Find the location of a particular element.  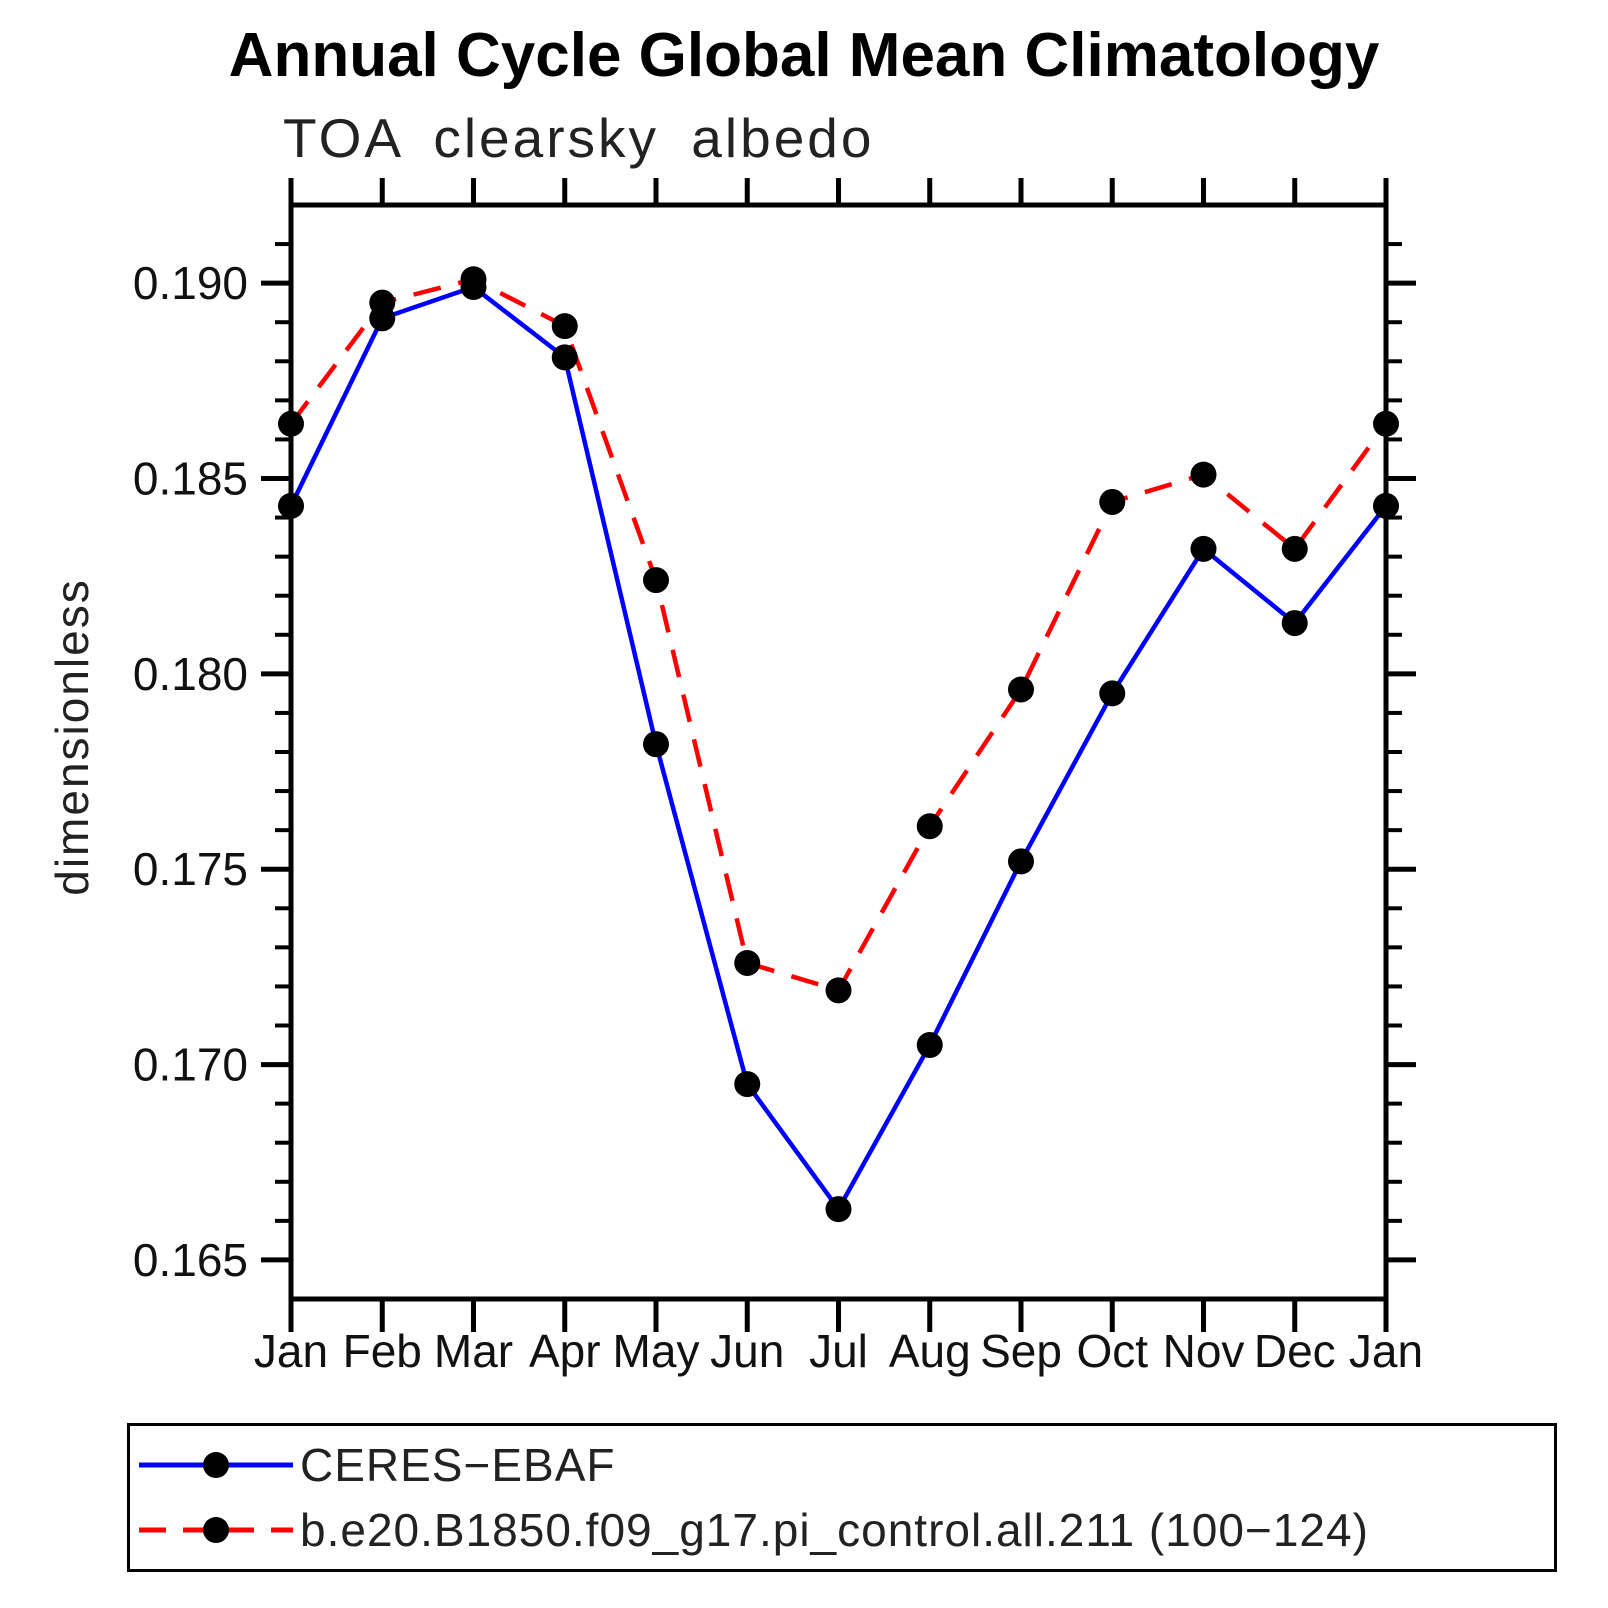

chart-subtitle: TOA clearsky albedo is located at coordinates (579, 138).